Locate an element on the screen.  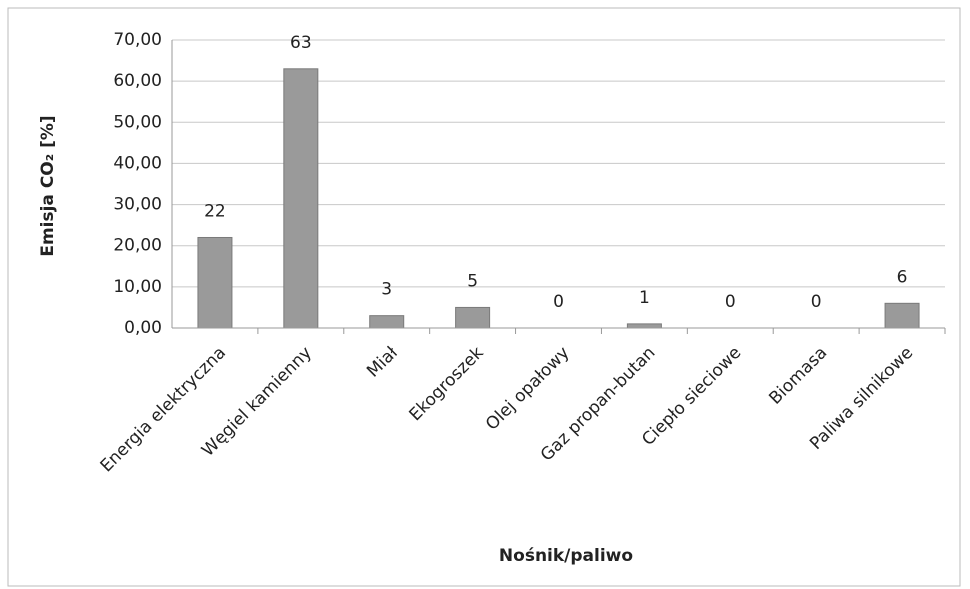
data-label: 1 is located at coordinates (644, 298).